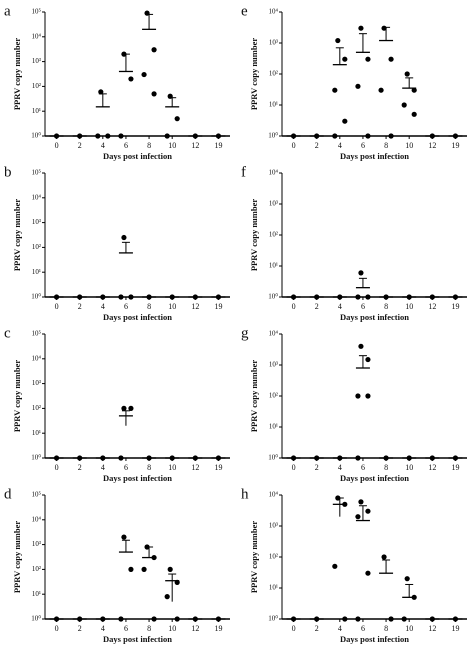  Describe the element at coordinates (57, 467) in the screenshot. I see `x-tick-label: 0` at that location.